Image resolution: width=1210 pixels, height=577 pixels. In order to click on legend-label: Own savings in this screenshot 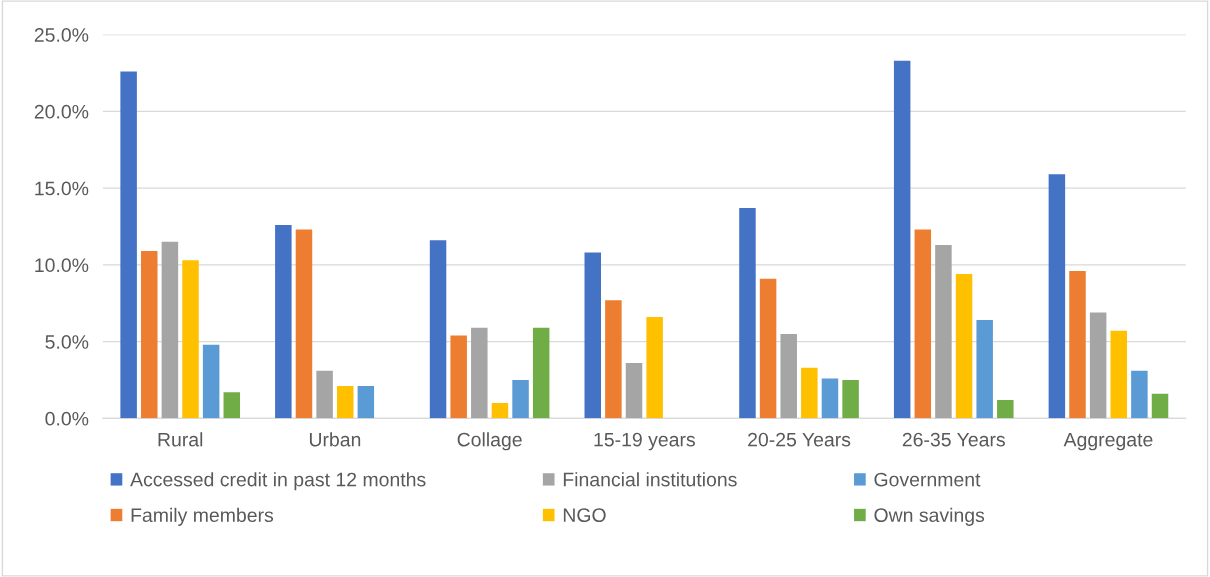, I will do `click(929, 516)`.